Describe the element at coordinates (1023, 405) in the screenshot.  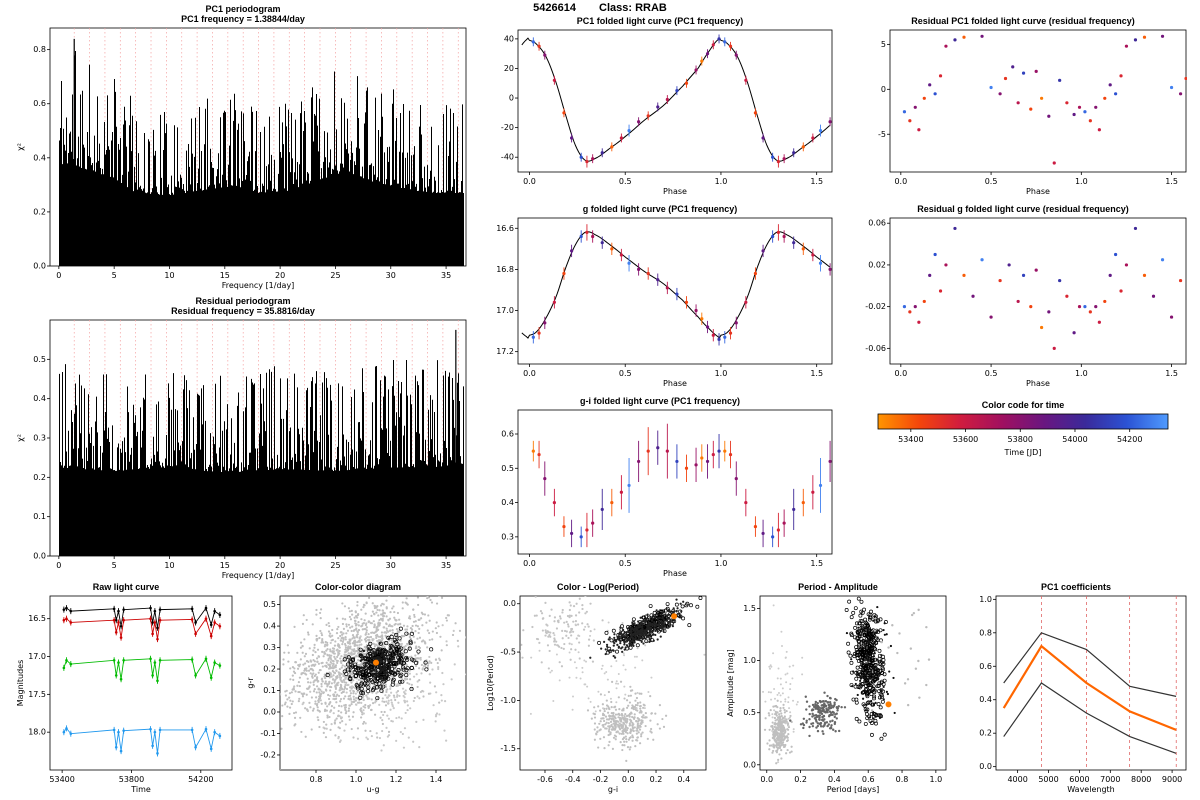
I see `time-colorbar-title: Color code for time` at that location.